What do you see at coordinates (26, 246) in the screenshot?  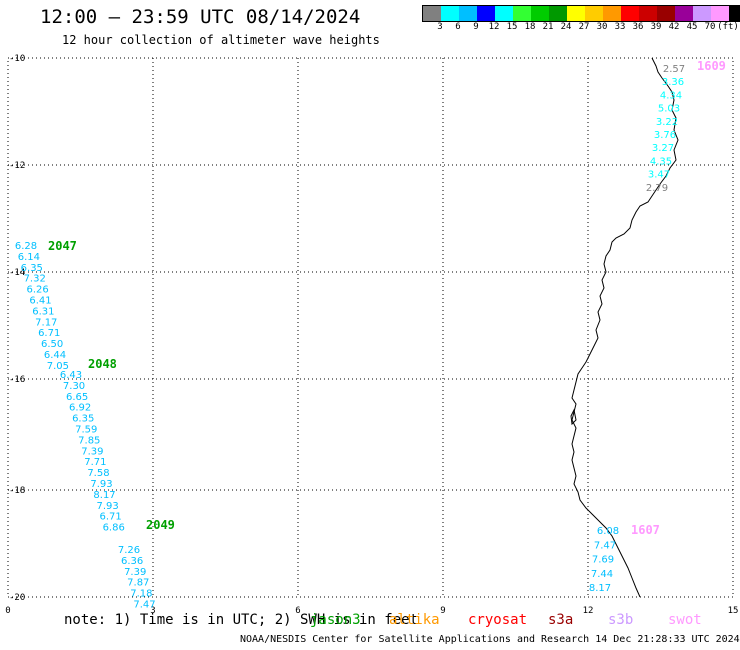 I see `wave-height-value: 6.28` at bounding box center [26, 246].